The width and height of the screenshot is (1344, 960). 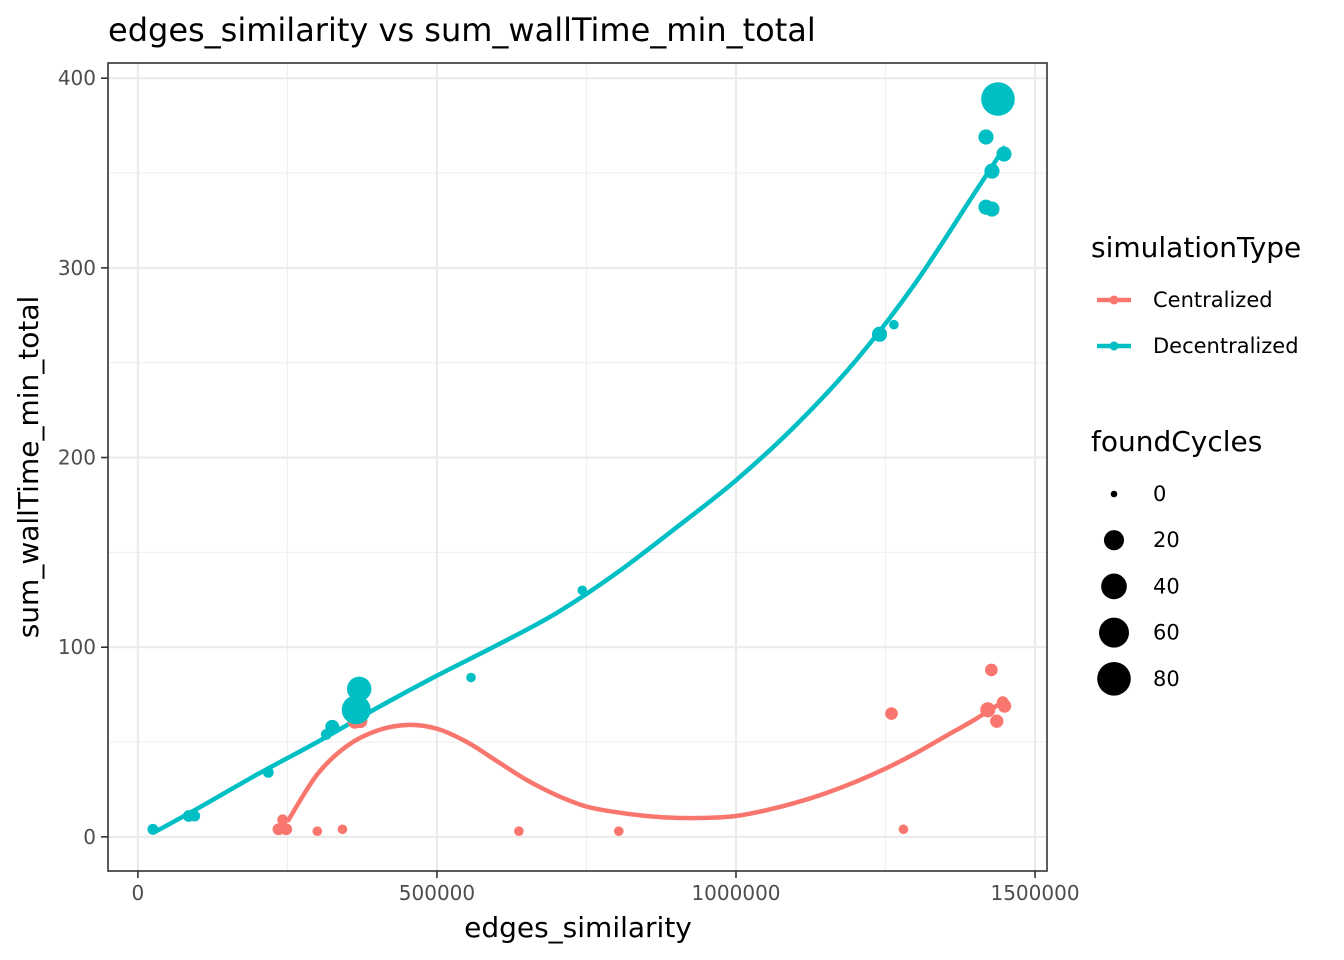 I want to click on color-legend: simulationType Centralized Decentralized, so click(x=1196, y=294).